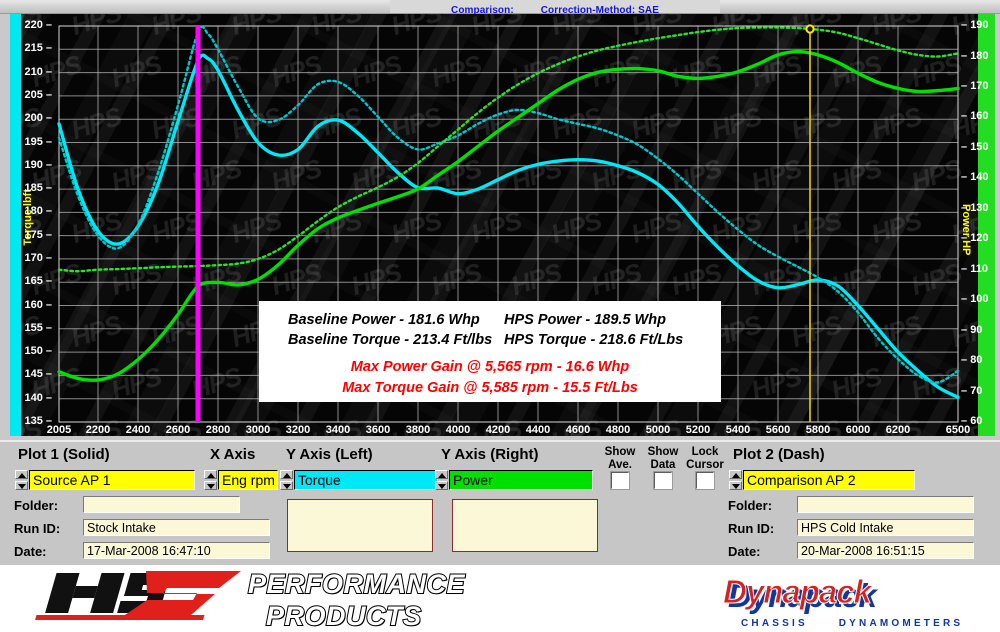  What do you see at coordinates (38, 188) in the screenshot?
I see `y-tick-left: 185 –` at bounding box center [38, 188].